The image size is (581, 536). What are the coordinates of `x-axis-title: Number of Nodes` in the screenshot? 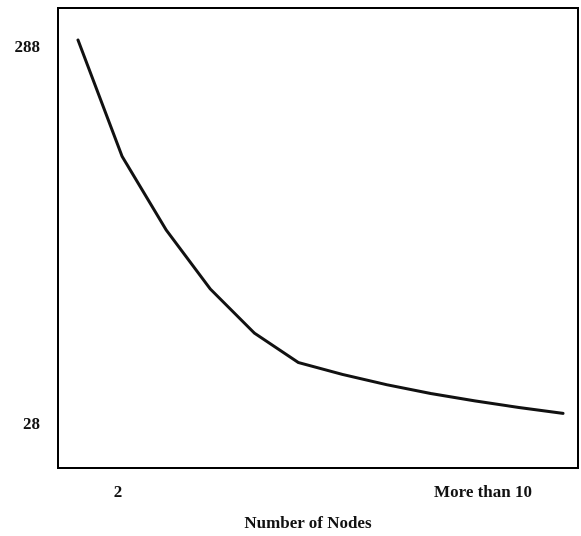 It's located at (308, 522).